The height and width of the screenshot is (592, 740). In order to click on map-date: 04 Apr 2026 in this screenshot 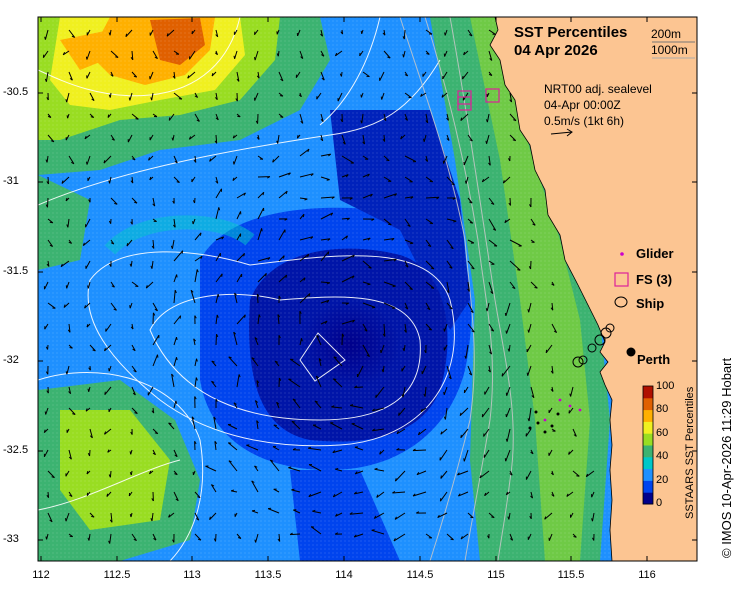, I will do `click(556, 50)`.